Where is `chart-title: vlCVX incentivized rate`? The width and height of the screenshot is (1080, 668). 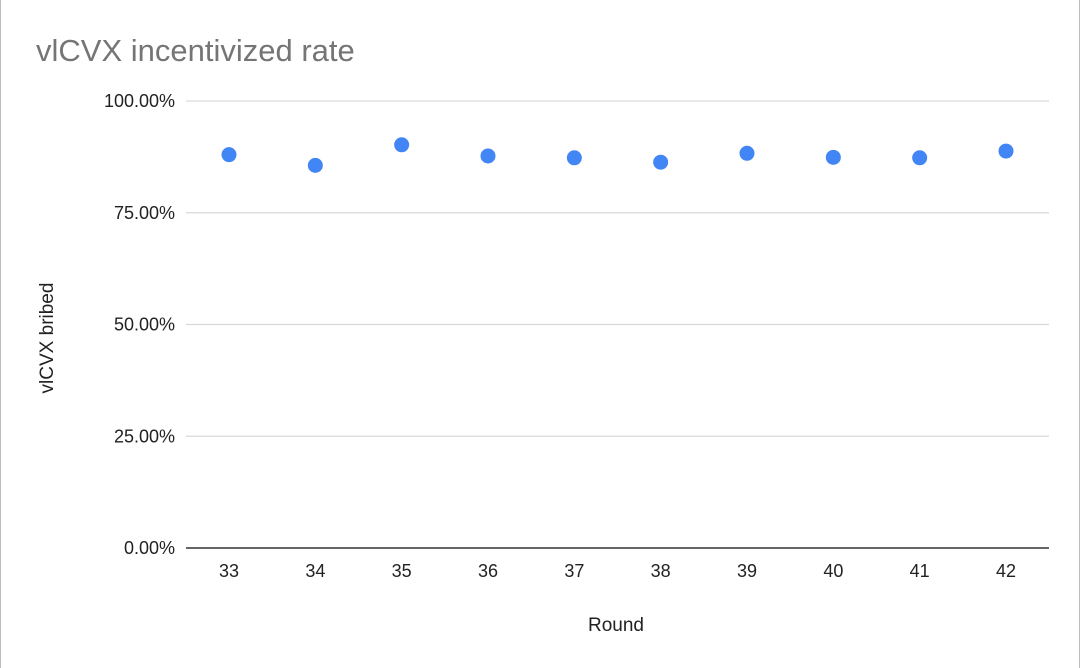 chart-title: vlCVX incentivized rate is located at coordinates (195, 50).